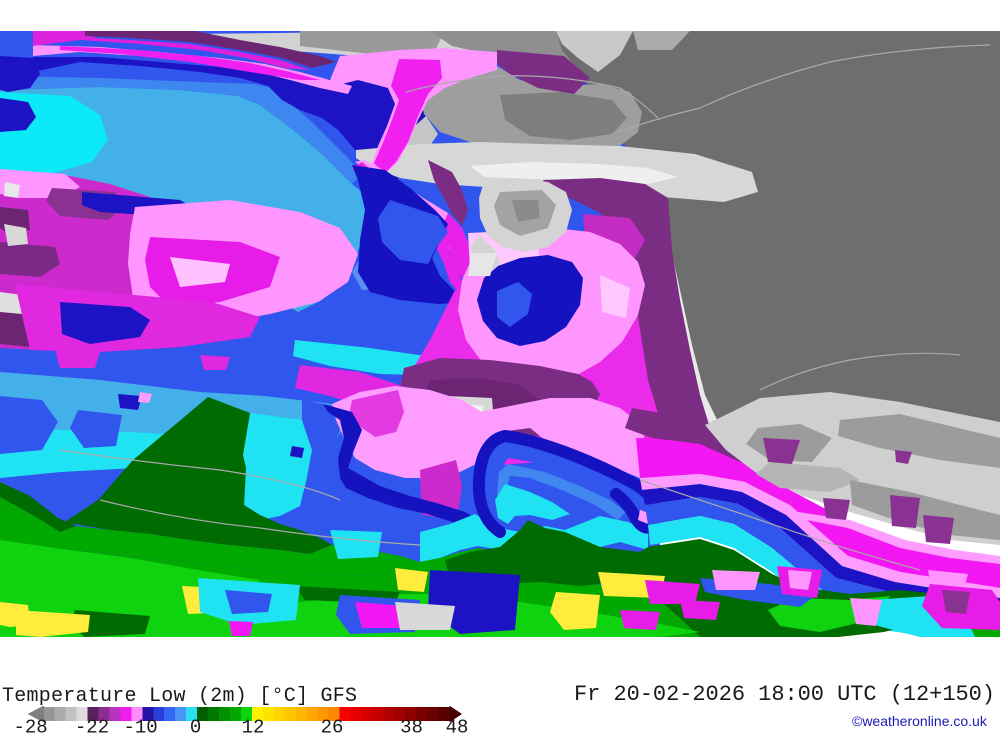  Describe the element at coordinates (179, 696) in the screenshot. I see `svg-text: Temperature Low (2m) [°C] GFS` at that location.